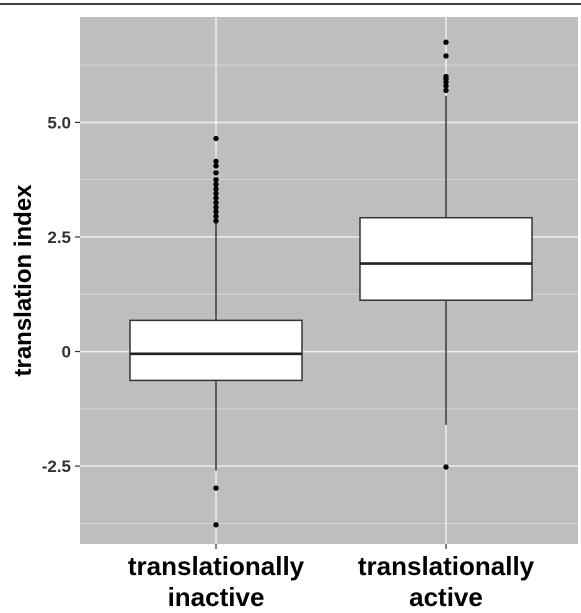 Image resolution: width=581 pixels, height=613 pixels. What do you see at coordinates (446, 597) in the screenshot?
I see `x-category-label: active` at bounding box center [446, 597].